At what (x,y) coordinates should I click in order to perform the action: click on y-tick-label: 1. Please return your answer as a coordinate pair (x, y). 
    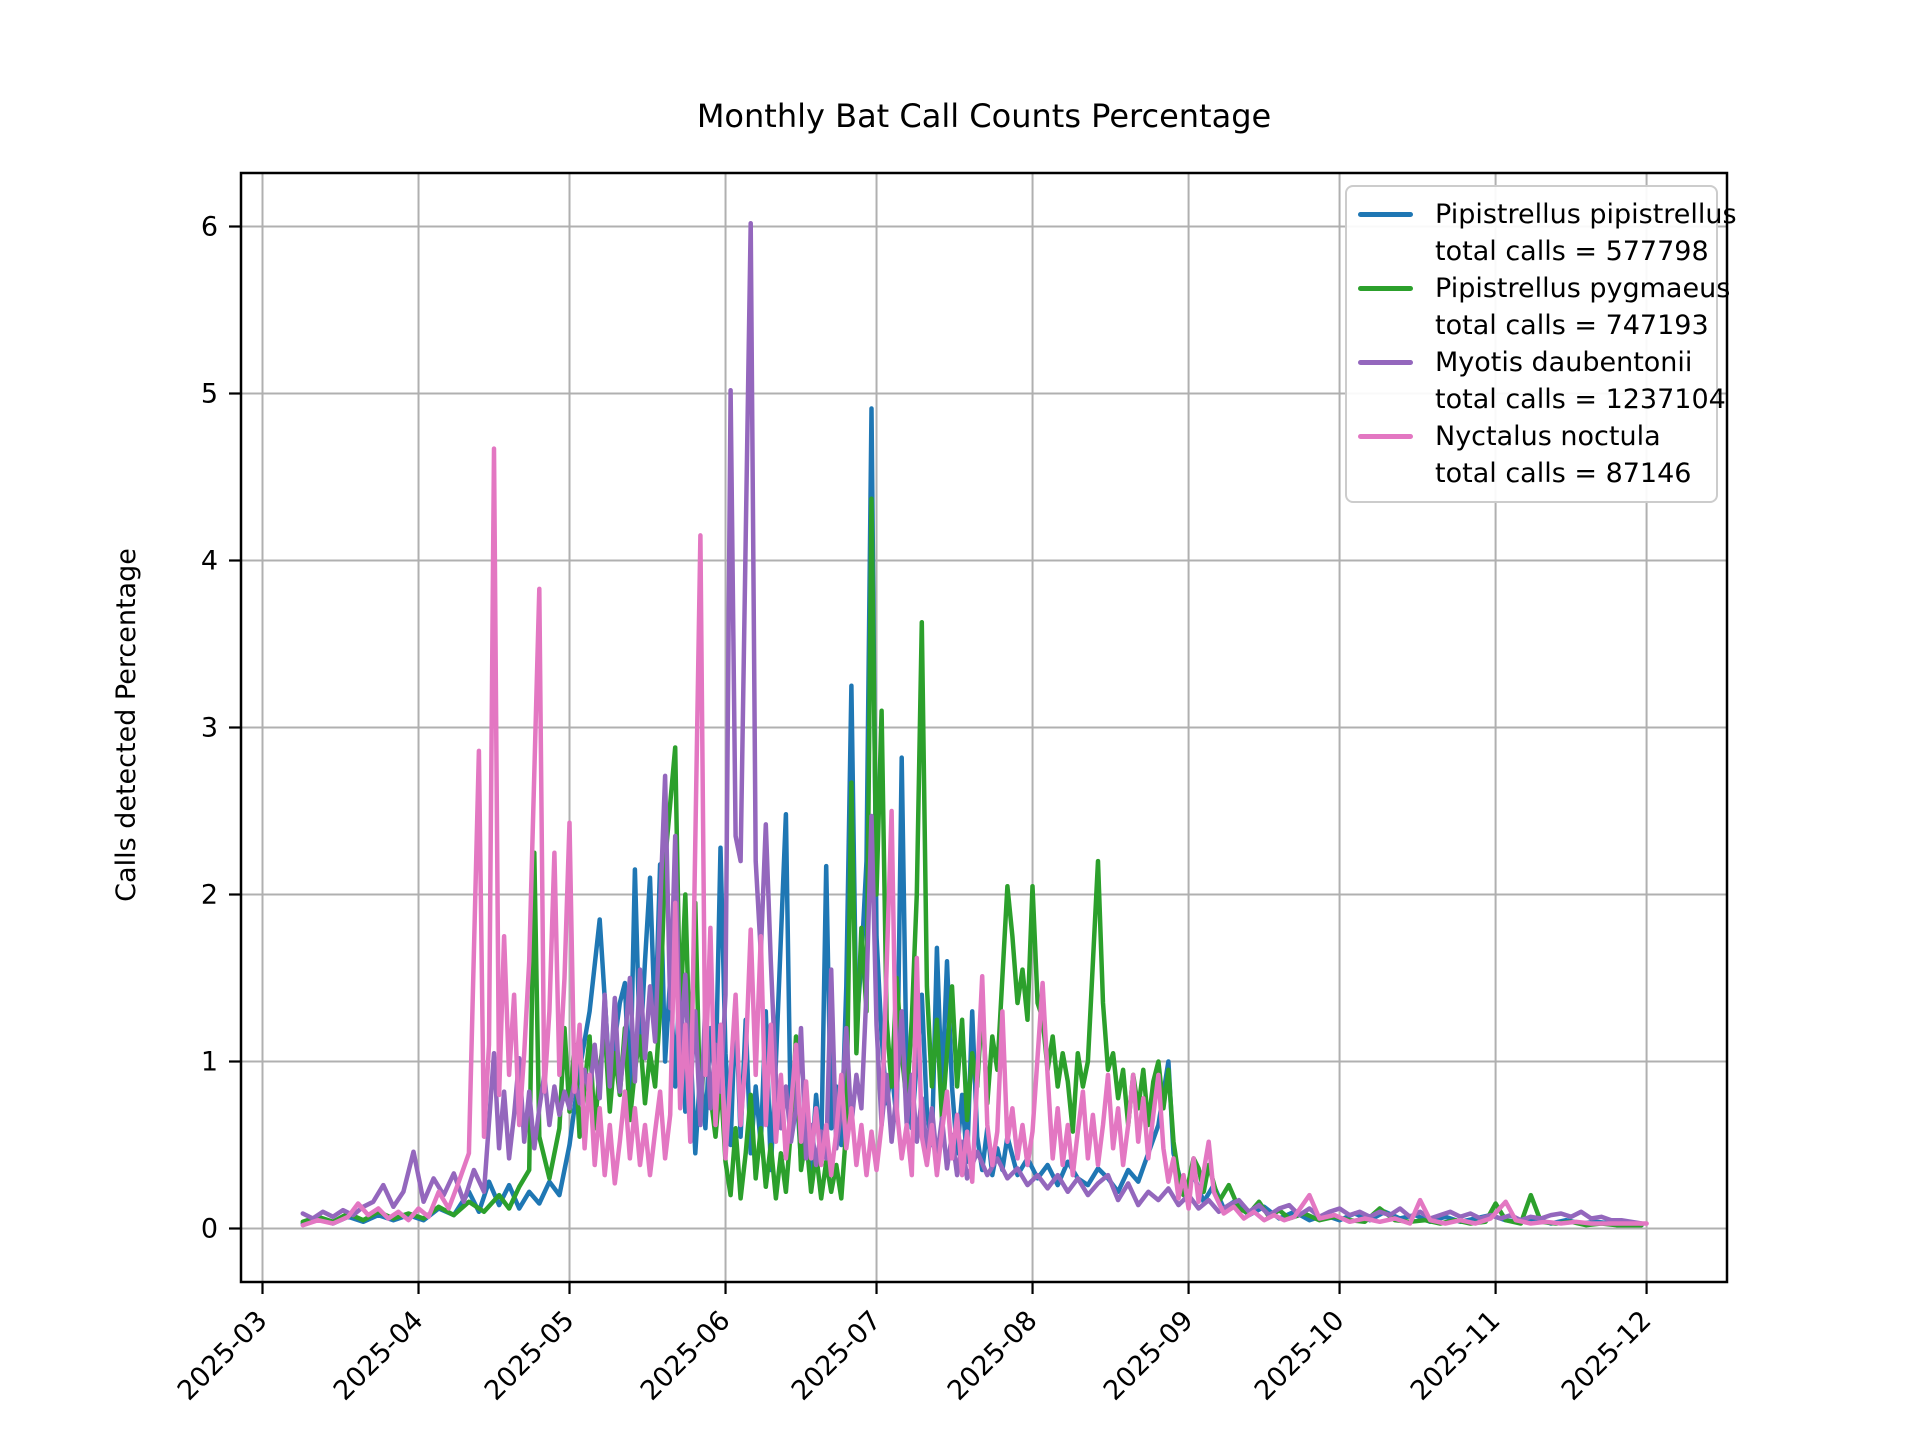
    Looking at the image, I should click on (209, 1062).